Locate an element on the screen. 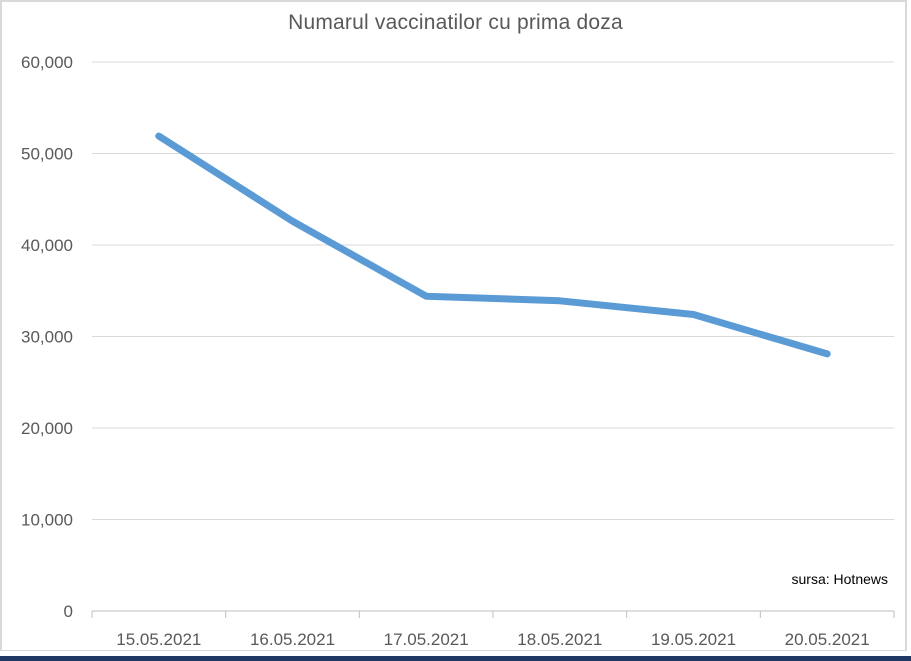 Image resolution: width=911 pixels, height=661 pixels. x-axis-label: 19.05.2021 is located at coordinates (693, 639).